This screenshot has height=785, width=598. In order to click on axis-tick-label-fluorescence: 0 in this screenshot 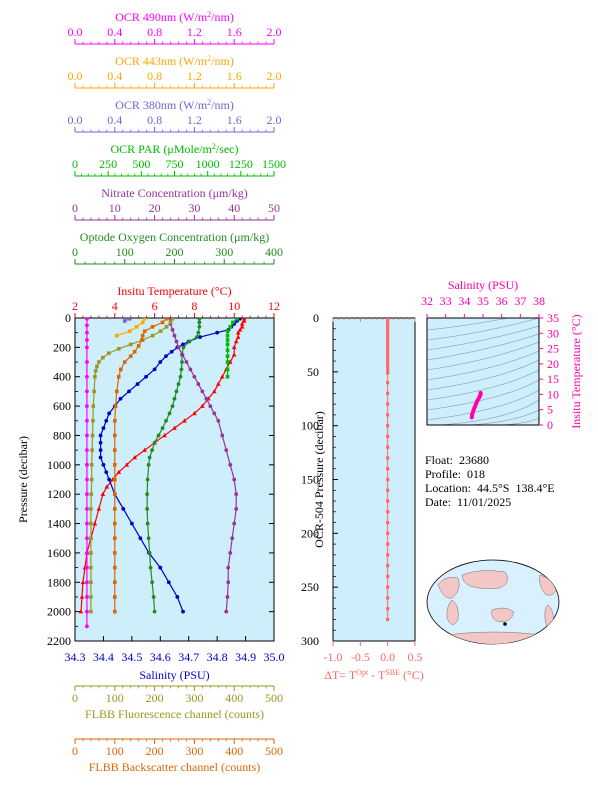, I will do `click(75, 698)`.